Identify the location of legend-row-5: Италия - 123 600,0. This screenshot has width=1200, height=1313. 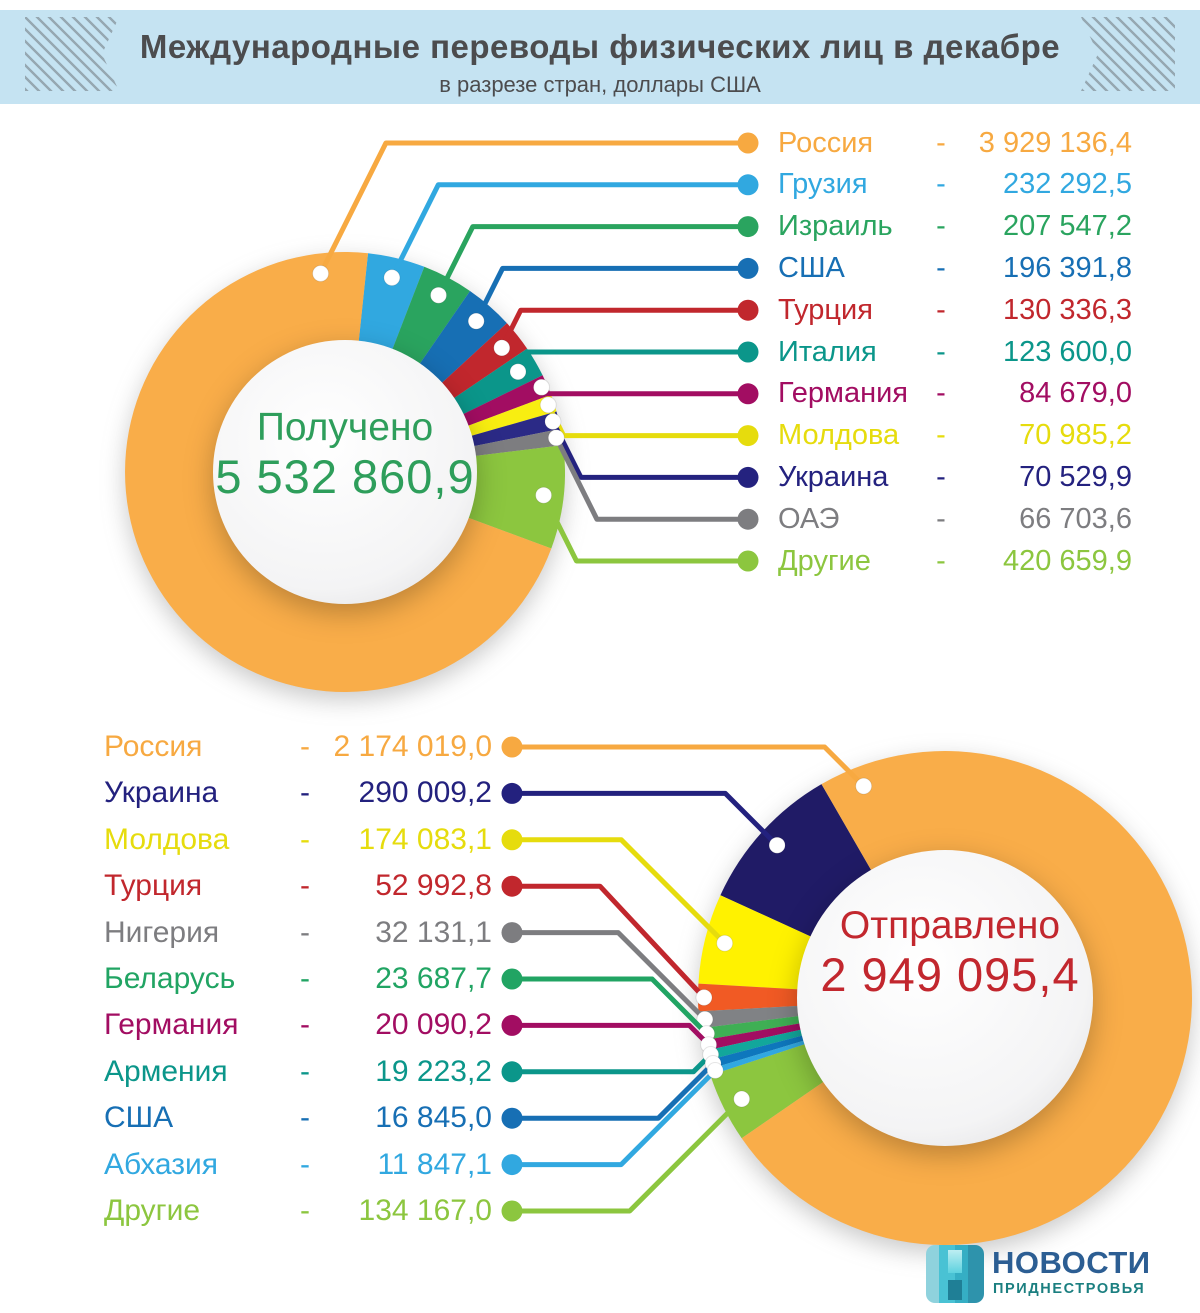
(955, 352).